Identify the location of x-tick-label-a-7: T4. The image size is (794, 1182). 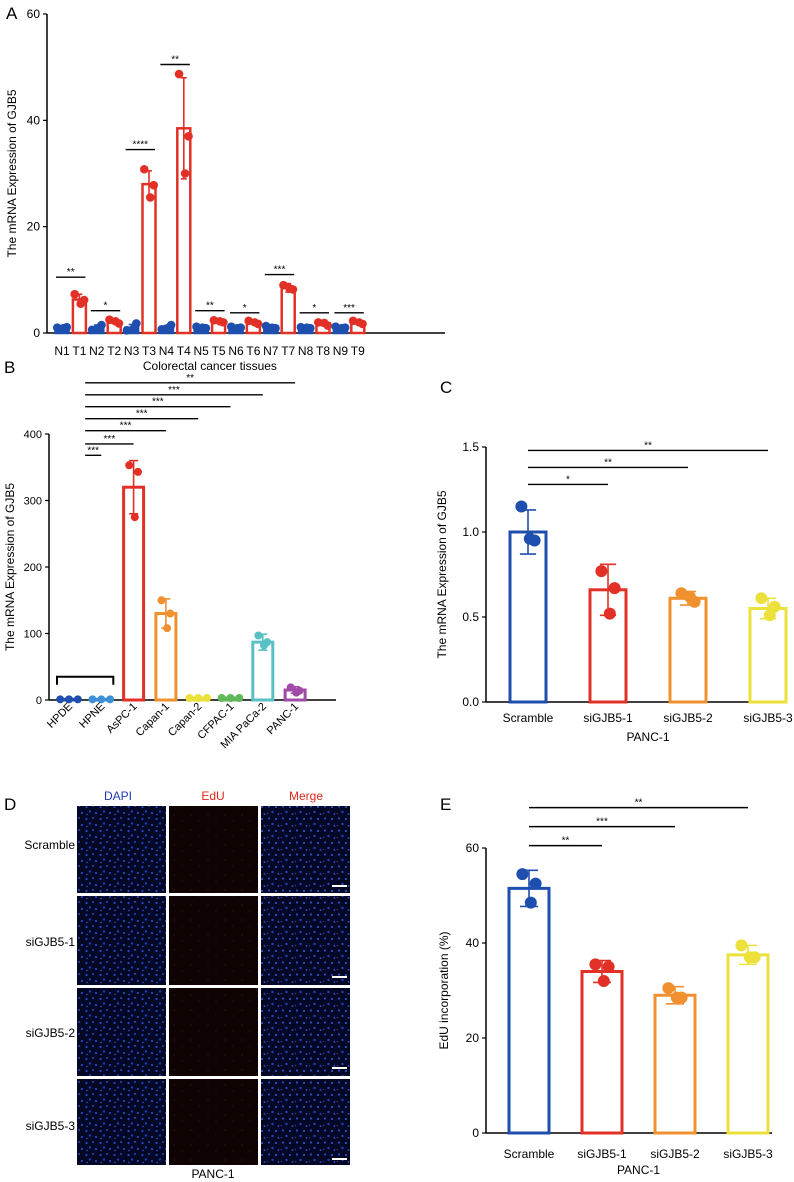
(184, 351).